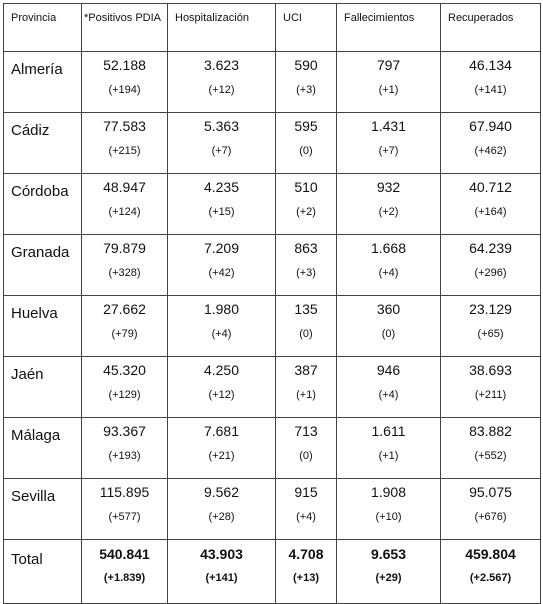 The height and width of the screenshot is (604, 543). Describe the element at coordinates (388, 578) in the screenshot. I see `fall-change: (+29)` at that location.